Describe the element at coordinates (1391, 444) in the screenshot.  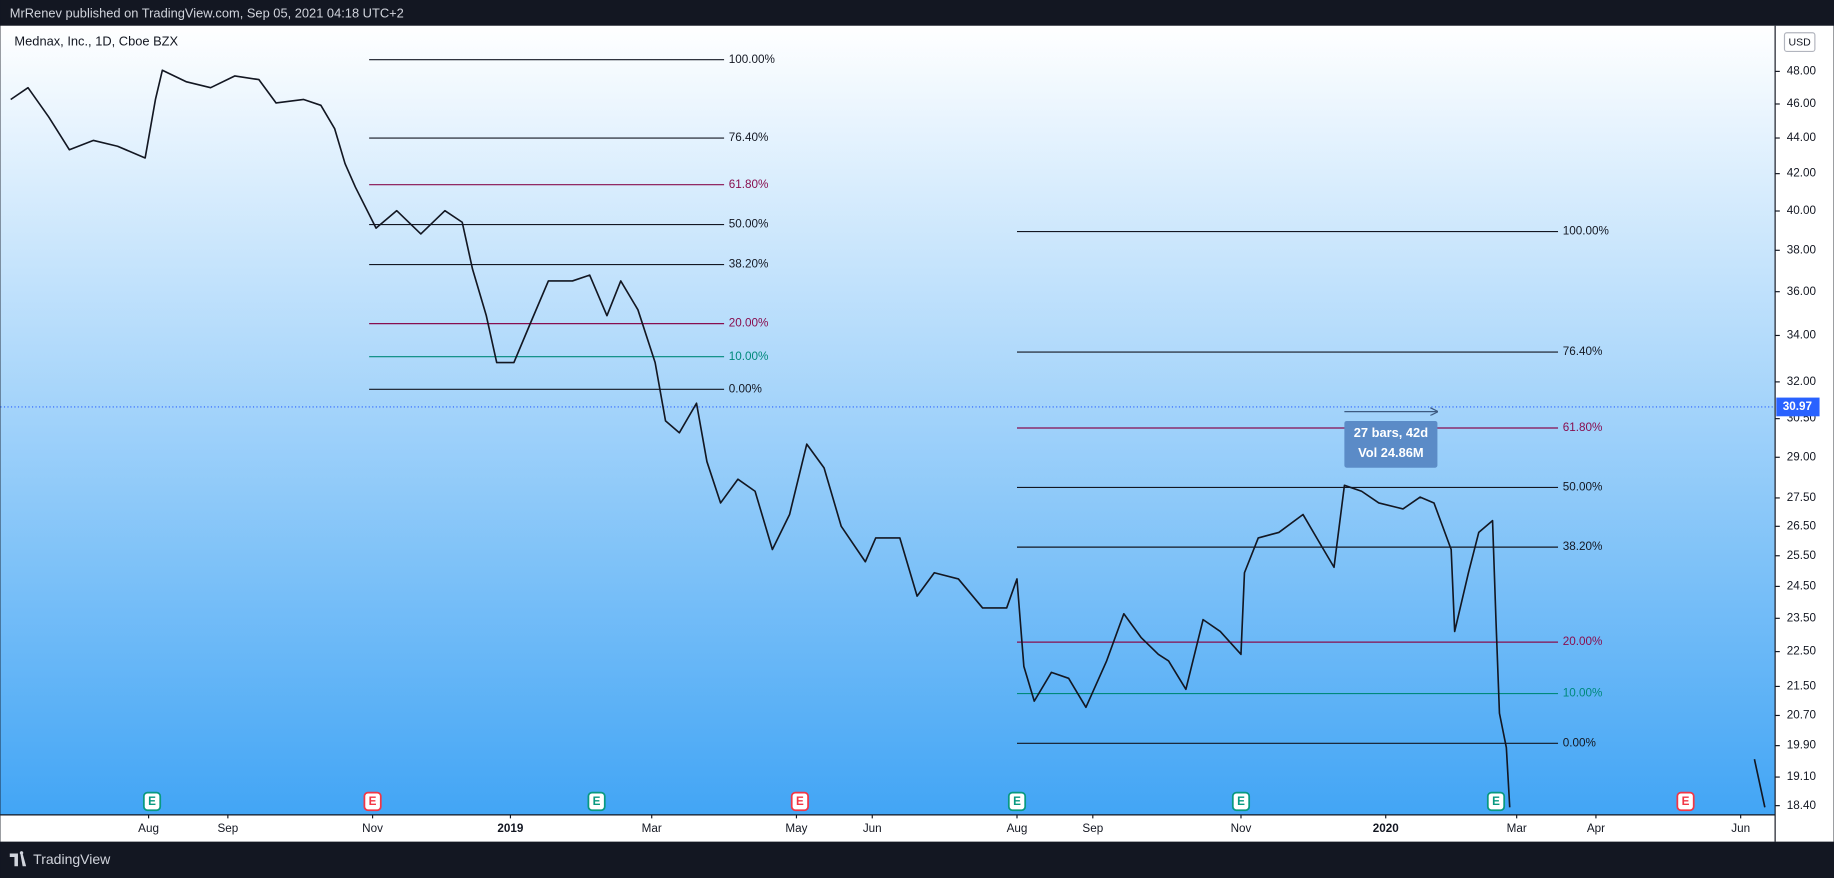
I see `measure-box` at that location.